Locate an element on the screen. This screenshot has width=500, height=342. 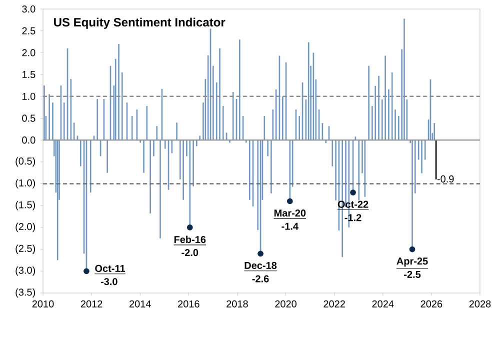
data-label: -1.4 is located at coordinates (290, 226).